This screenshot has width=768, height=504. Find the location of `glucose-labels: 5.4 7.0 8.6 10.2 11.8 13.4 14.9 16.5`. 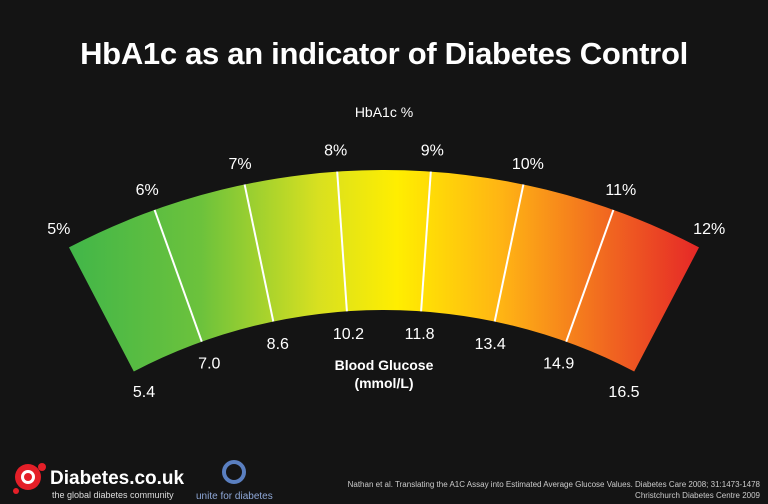

glucose-labels: 5.4 7.0 8.6 10.2 11.8 13.4 14.9 16.5 is located at coordinates (386, 363).